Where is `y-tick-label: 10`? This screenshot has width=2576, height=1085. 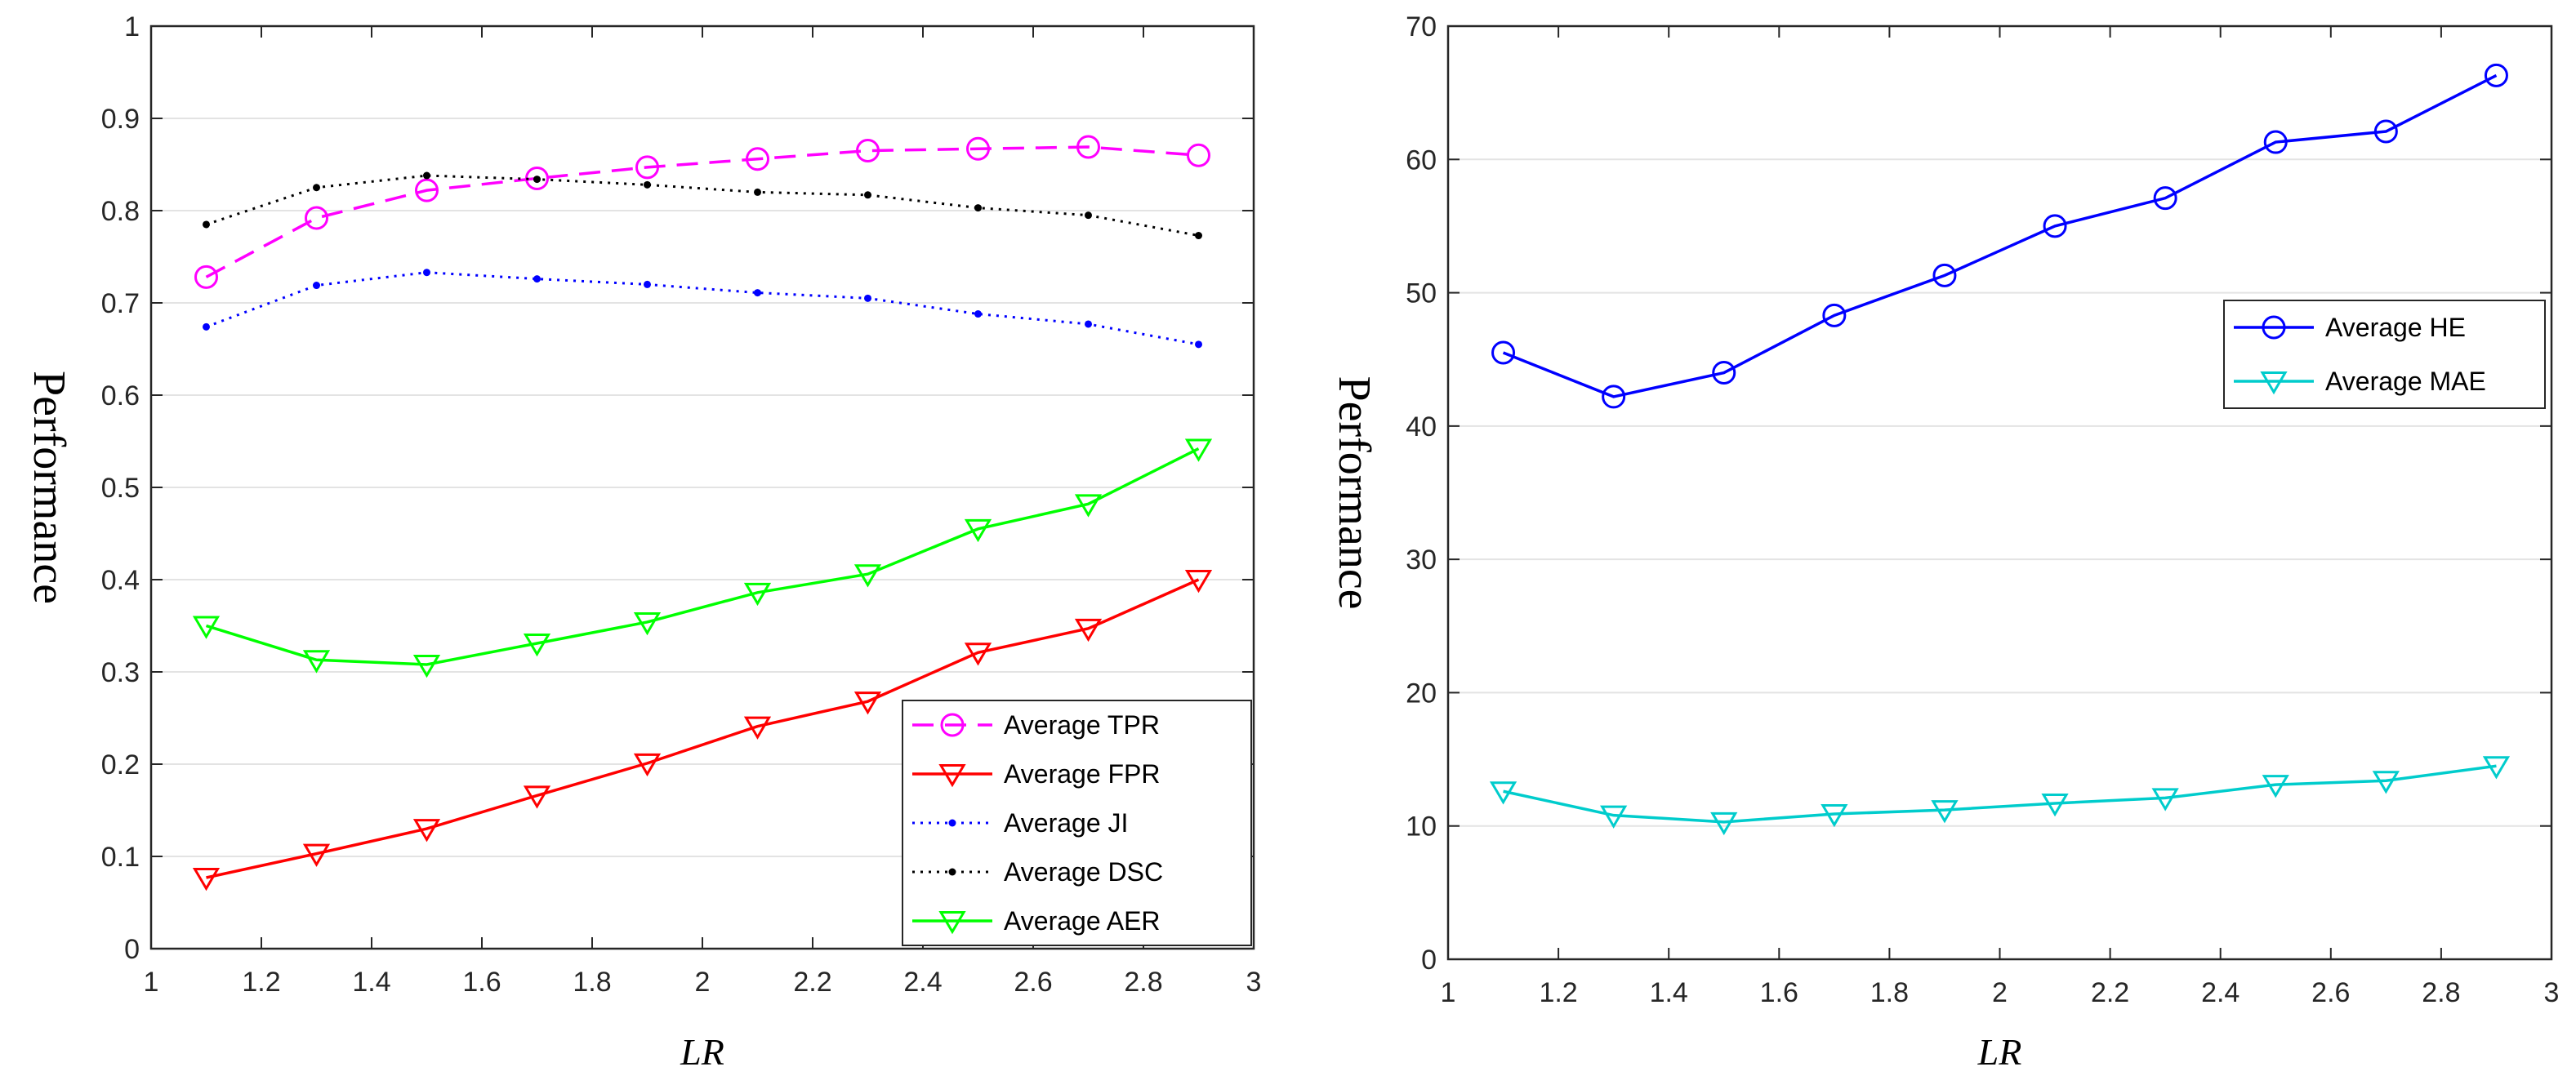
y-tick-label: 10 is located at coordinates (1421, 827).